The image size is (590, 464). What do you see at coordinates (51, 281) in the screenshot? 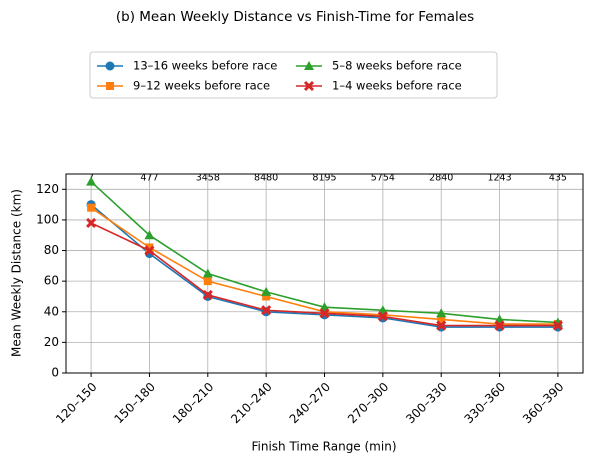
I see `y-tick-label: 60` at bounding box center [51, 281].